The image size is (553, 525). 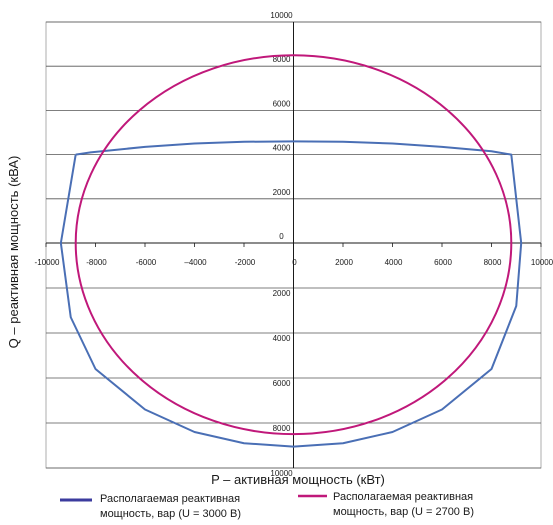 I want to click on x-axis-label: P – активная мощность (кВт), so click(x=298, y=479).